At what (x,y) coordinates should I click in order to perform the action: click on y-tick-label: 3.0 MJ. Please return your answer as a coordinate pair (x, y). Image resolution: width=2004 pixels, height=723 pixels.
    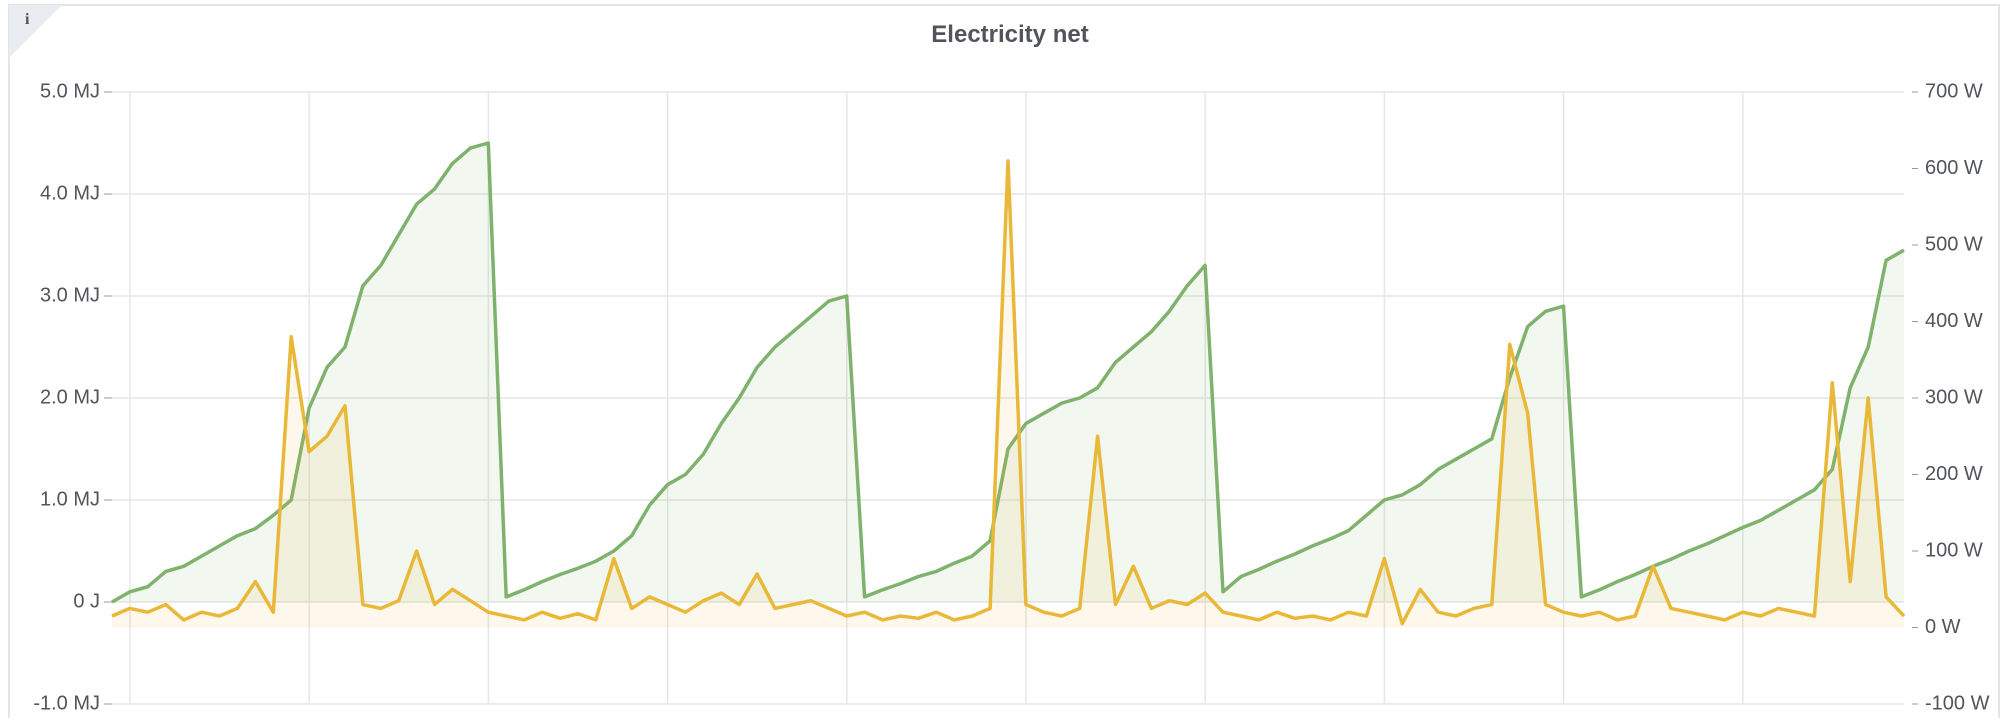
    Looking at the image, I should click on (70, 295).